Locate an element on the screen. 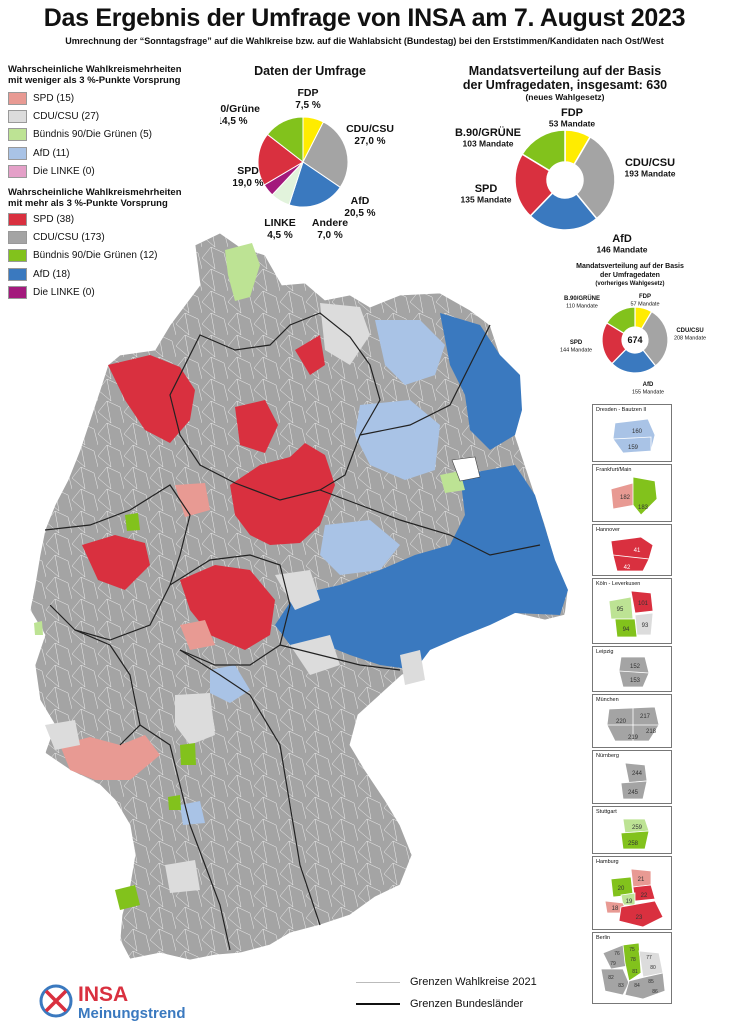 The width and height of the screenshot is (729, 1028). inset-dresden-map: 160 159 is located at coordinates (634, 436).